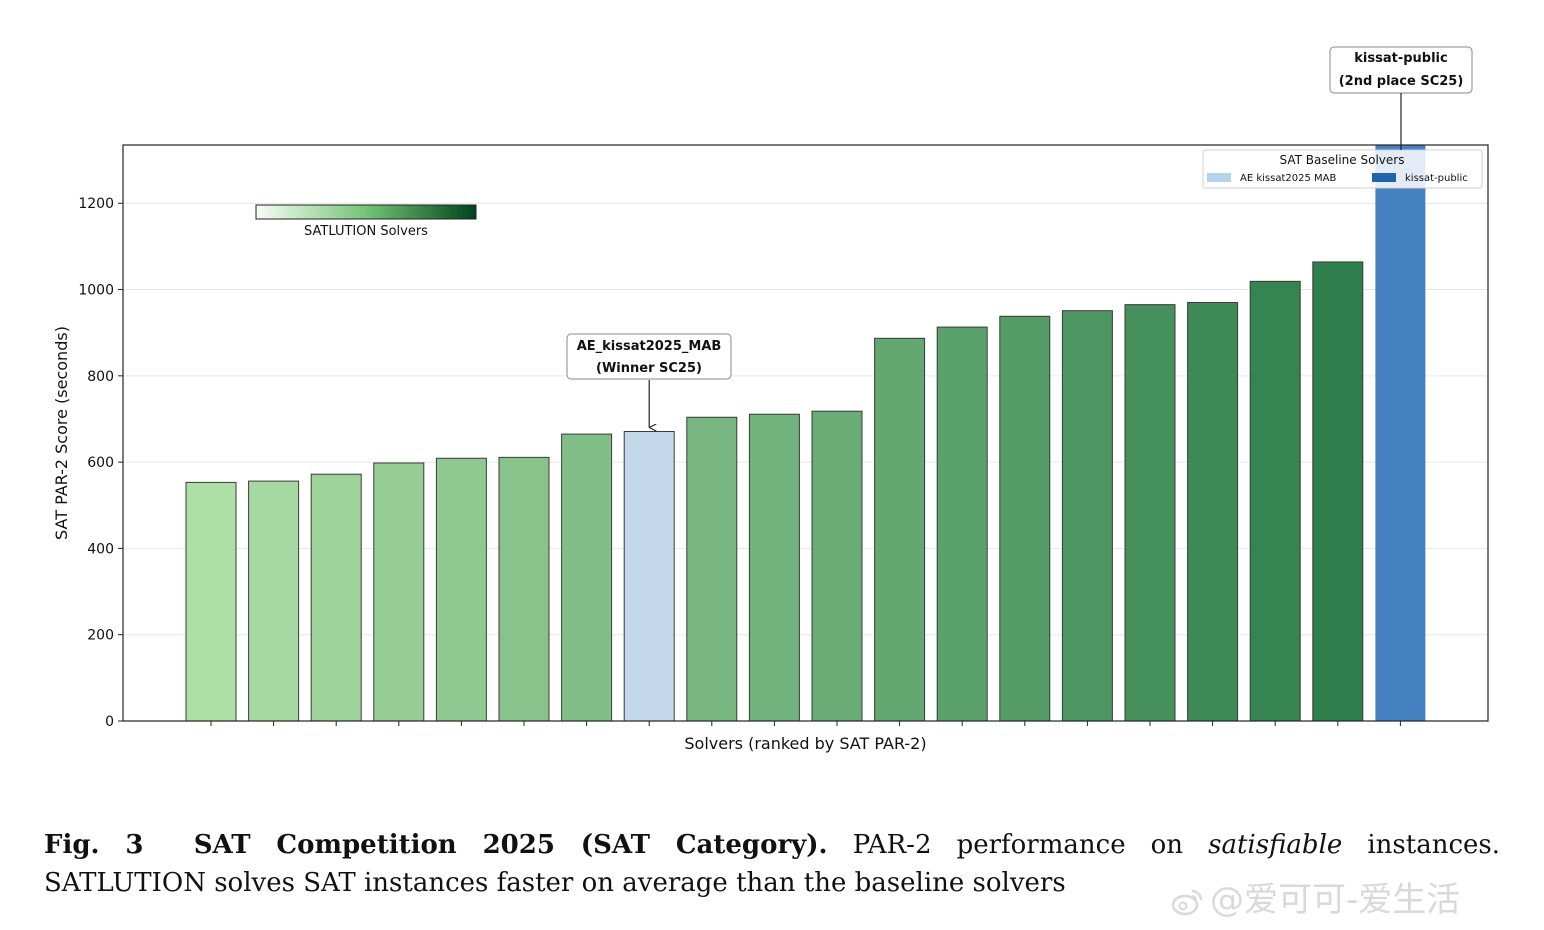 Image resolution: width=1544 pixels, height=930 pixels. Describe the element at coordinates (649, 368) in the screenshot. I see `annotation-winner-line2: (Winner SC25)` at that location.